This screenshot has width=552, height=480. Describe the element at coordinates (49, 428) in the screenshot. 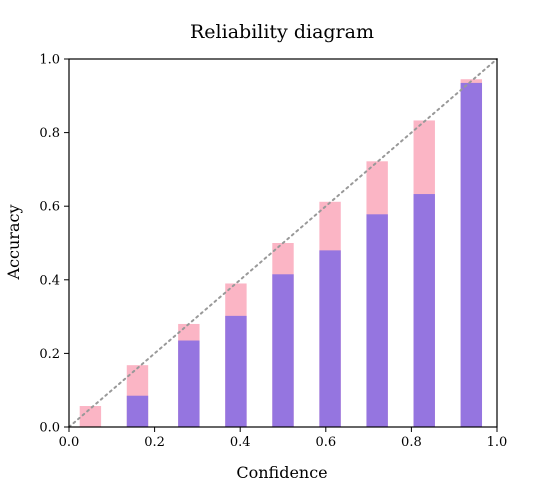

I see `y-tick-label: 0.0` at that location.